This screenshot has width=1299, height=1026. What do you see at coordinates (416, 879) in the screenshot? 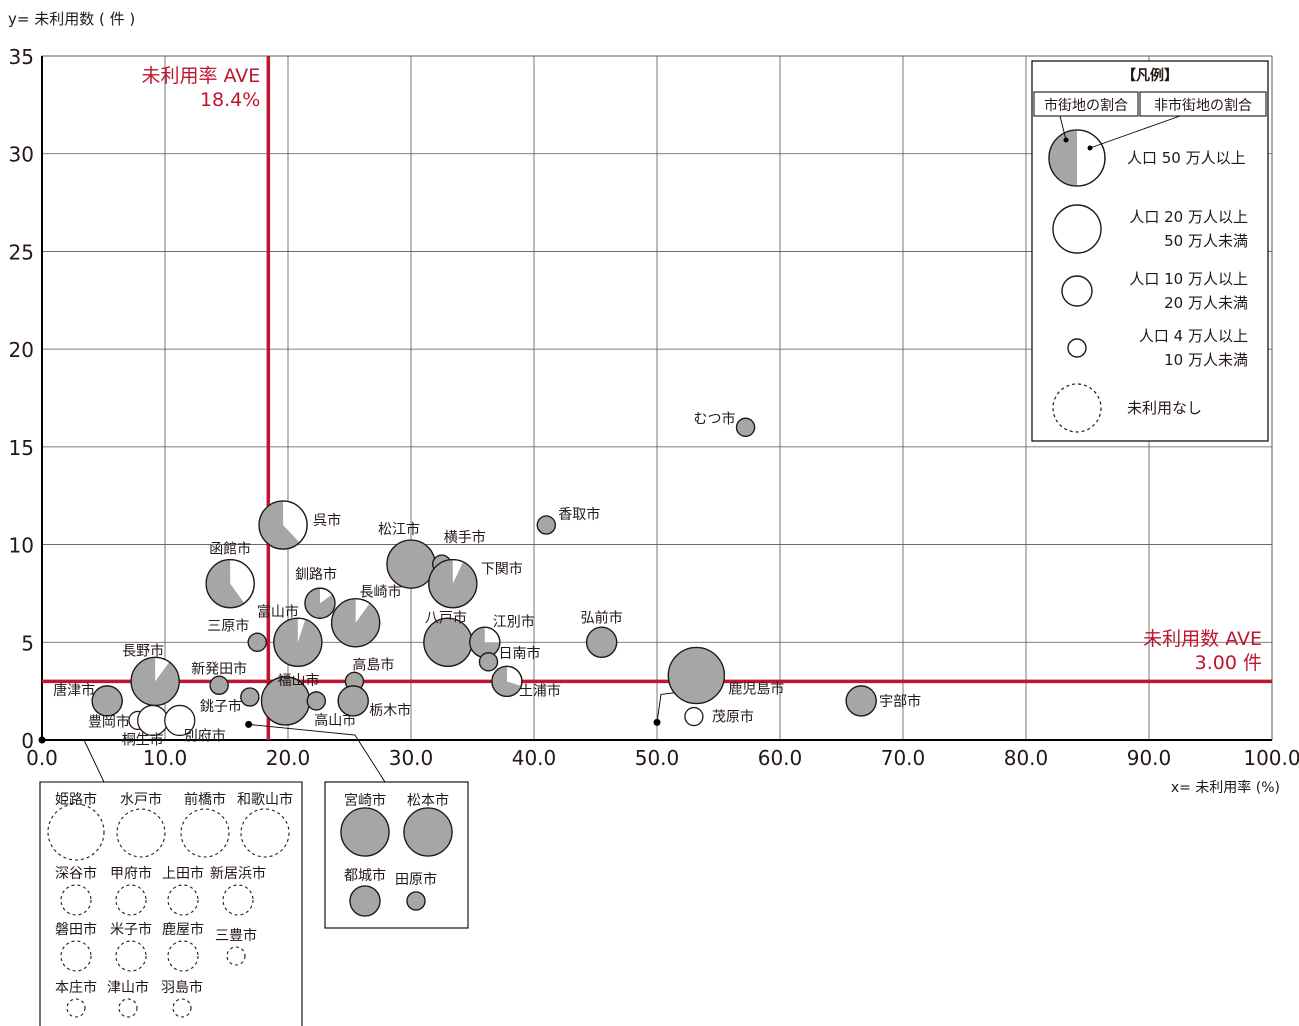
I see `zero-rate-city-label: 田原市` at bounding box center [416, 879].